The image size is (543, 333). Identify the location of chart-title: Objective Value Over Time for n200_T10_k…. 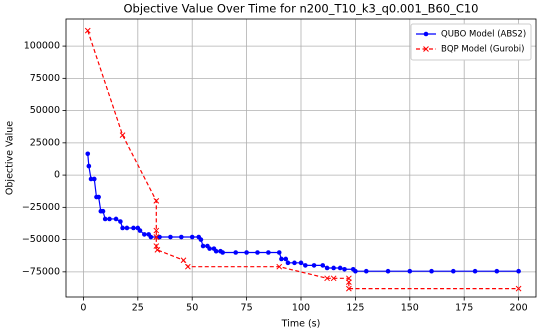
(300, 9).